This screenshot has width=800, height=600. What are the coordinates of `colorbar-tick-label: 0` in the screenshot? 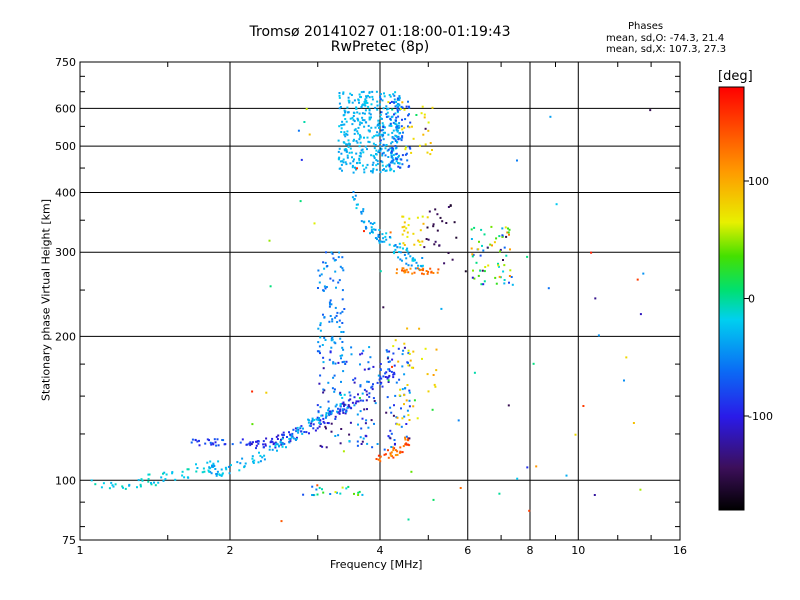 It's located at (751, 299).